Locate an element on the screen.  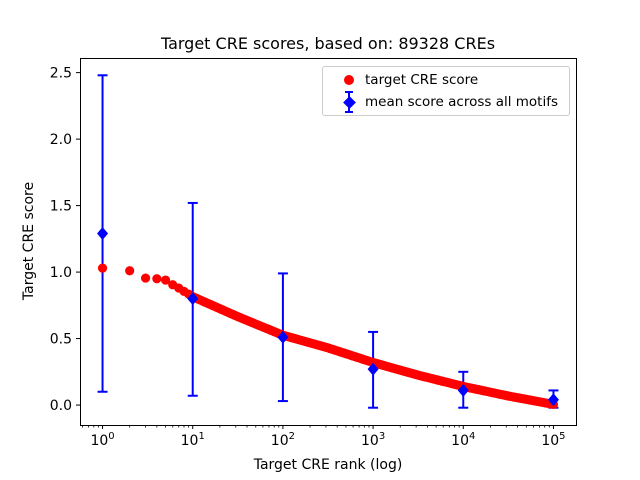
errorbar-bottom-cap is located at coordinates (349, 112).